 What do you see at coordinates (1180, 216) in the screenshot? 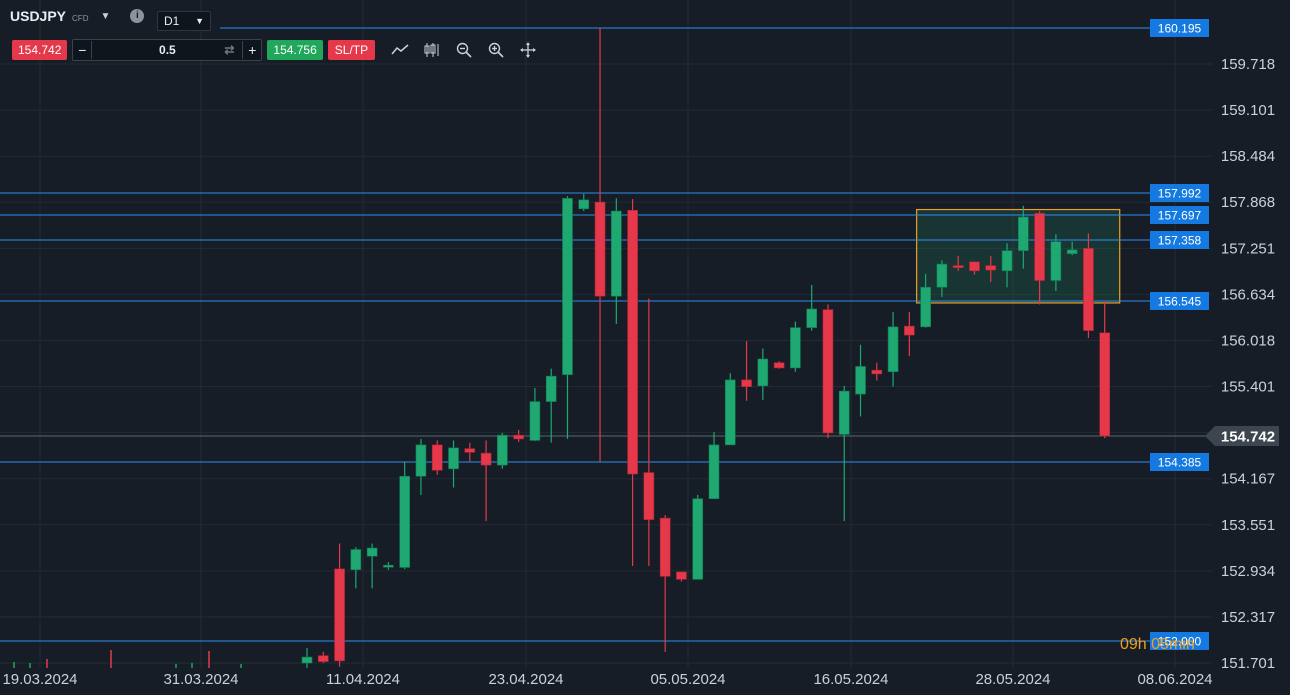
I see `level-label-text: 157.697` at bounding box center [1180, 216].